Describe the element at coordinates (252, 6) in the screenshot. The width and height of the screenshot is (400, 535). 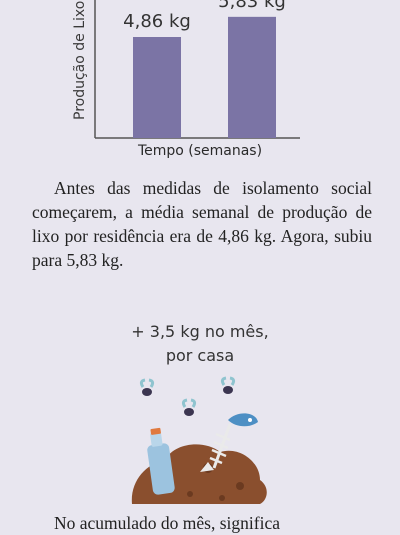
I see `bar-value-label-2: 5,83 kg` at that location.